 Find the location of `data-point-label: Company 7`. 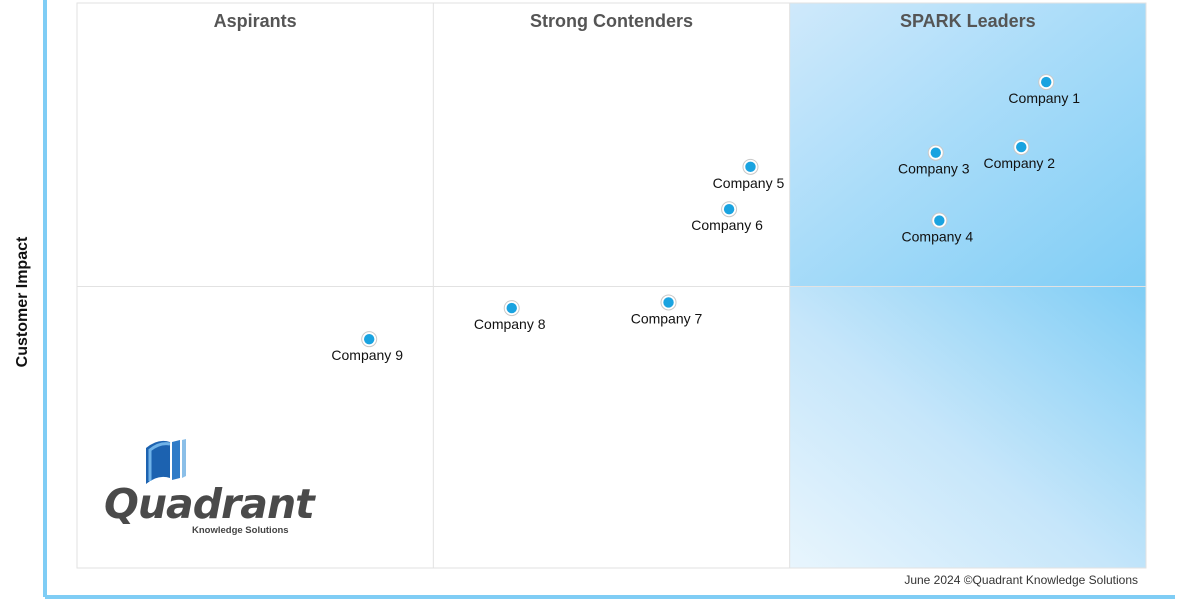

data-point-label: Company 7 is located at coordinates (667, 318).